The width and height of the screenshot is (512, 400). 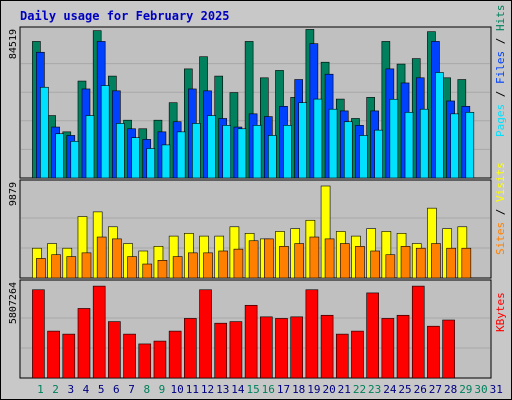 I want to click on day-label: 2, so click(x=55, y=389).